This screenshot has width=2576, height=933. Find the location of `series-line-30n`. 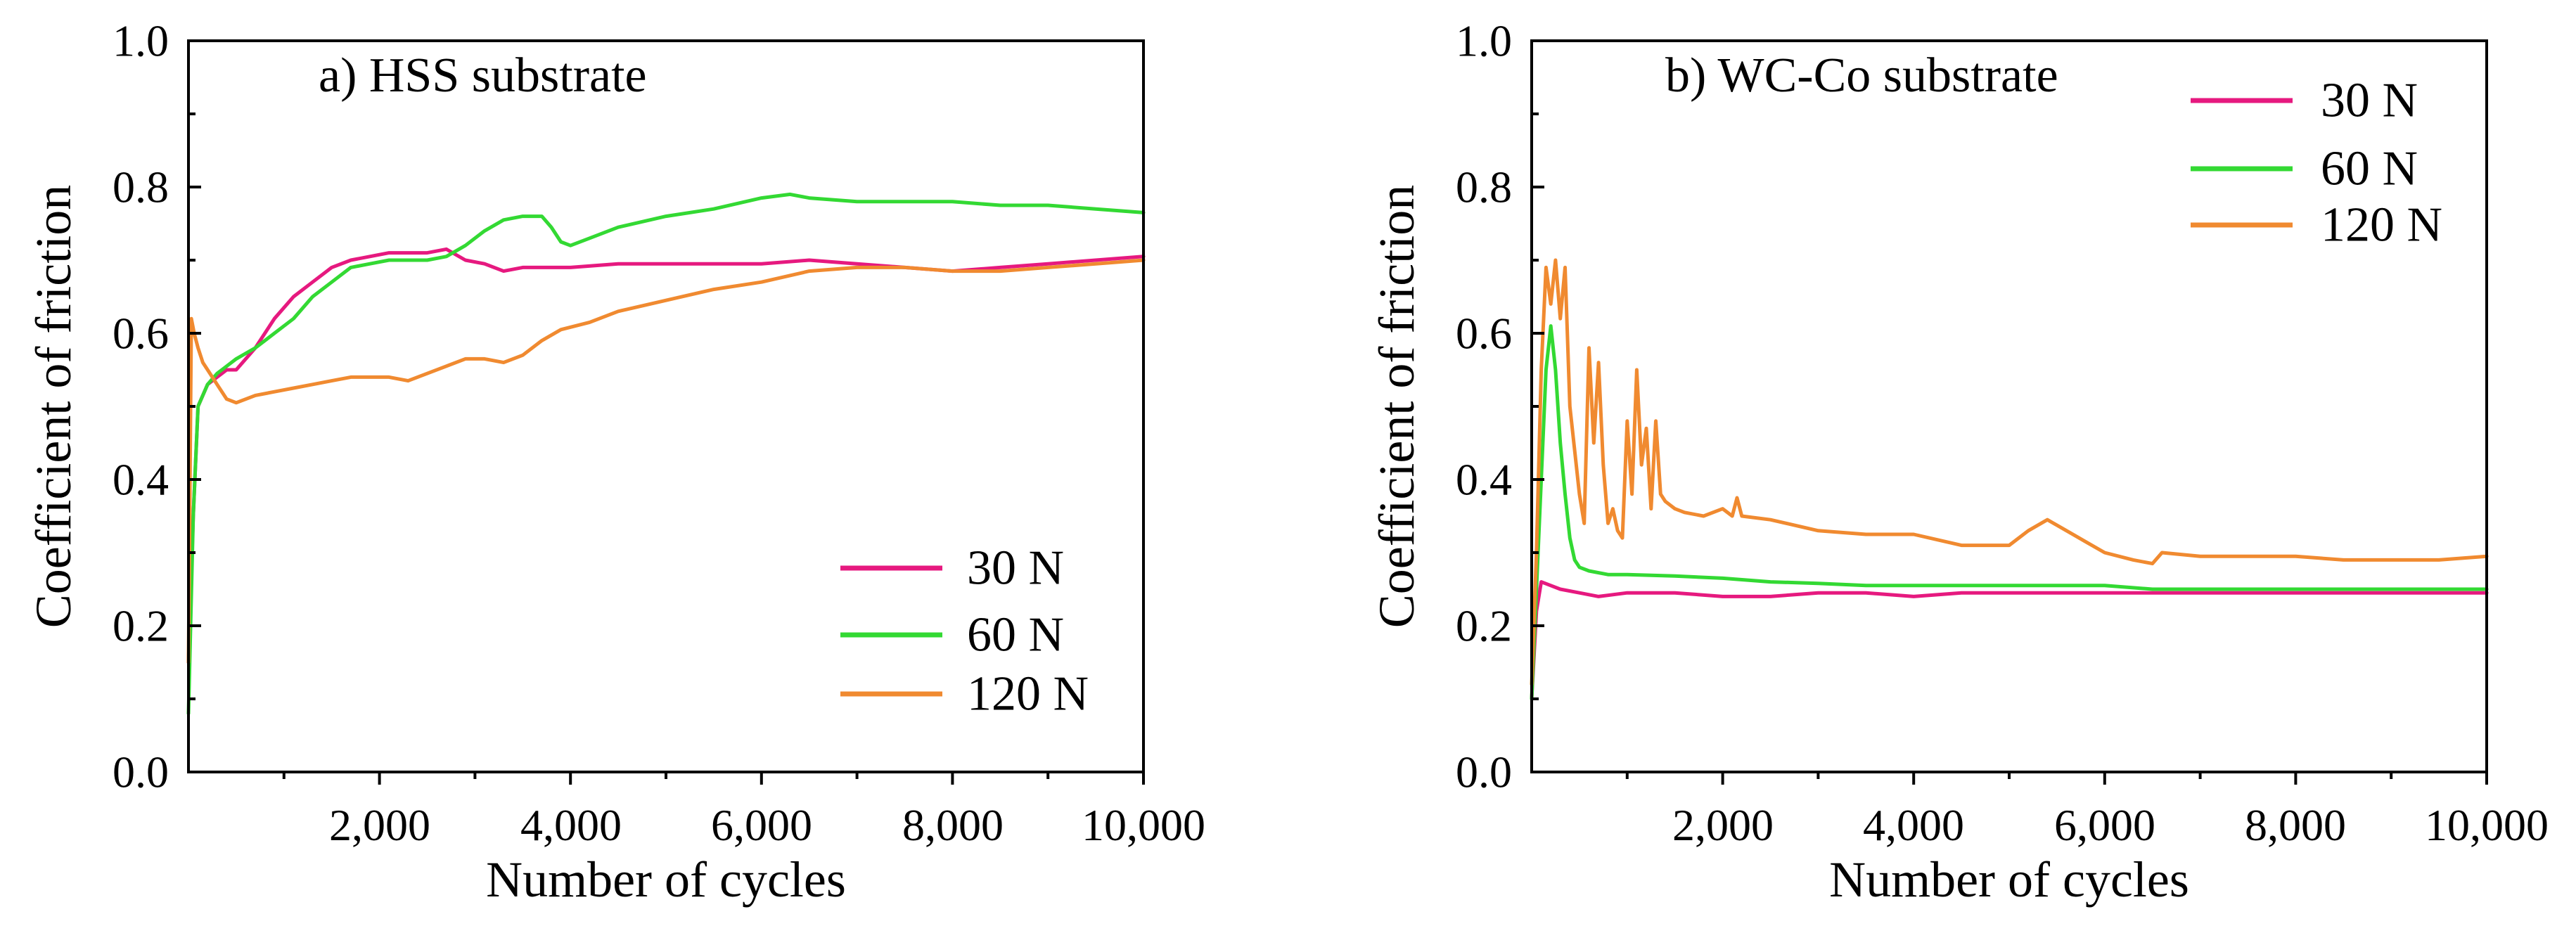

series-line-30n is located at coordinates (2009, 640).